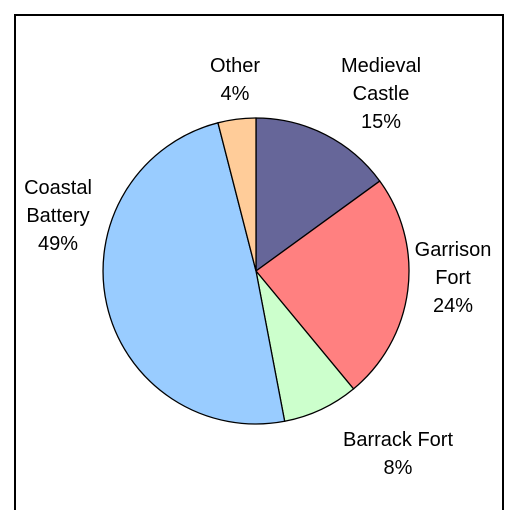 The width and height of the screenshot is (518, 510). Describe the element at coordinates (318, 195) in the screenshot. I see `pie-slice-medieval-castle` at that location.